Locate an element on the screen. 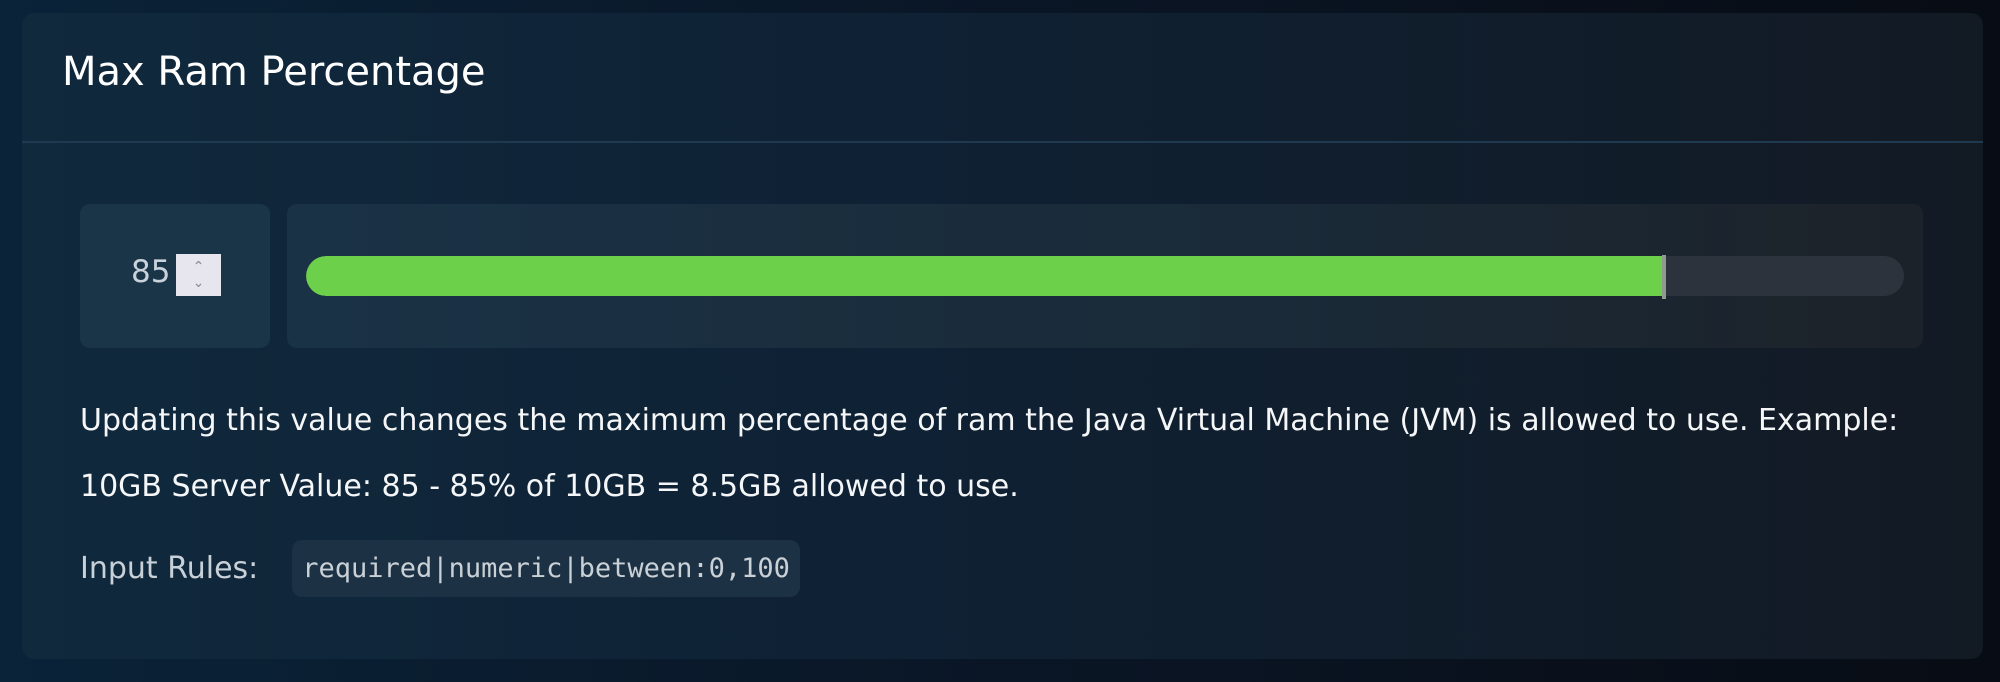 Image resolution: width=2000 pixels, height=682 pixels. input-rules-label: Input Rules: is located at coordinates (169, 568).